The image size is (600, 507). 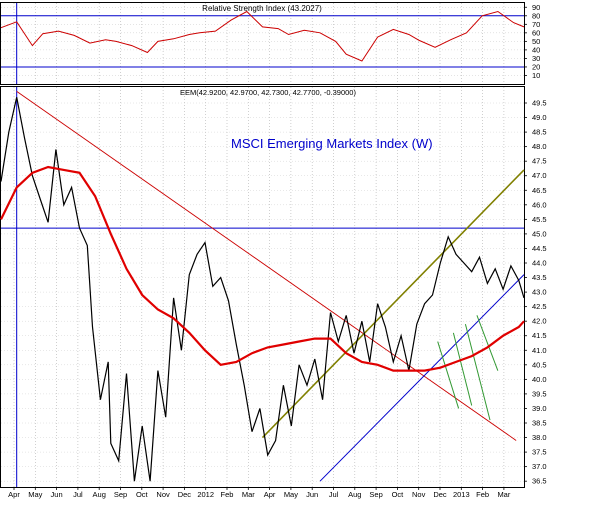 I want to click on rsi-tick-label: 70, so click(x=536, y=24).